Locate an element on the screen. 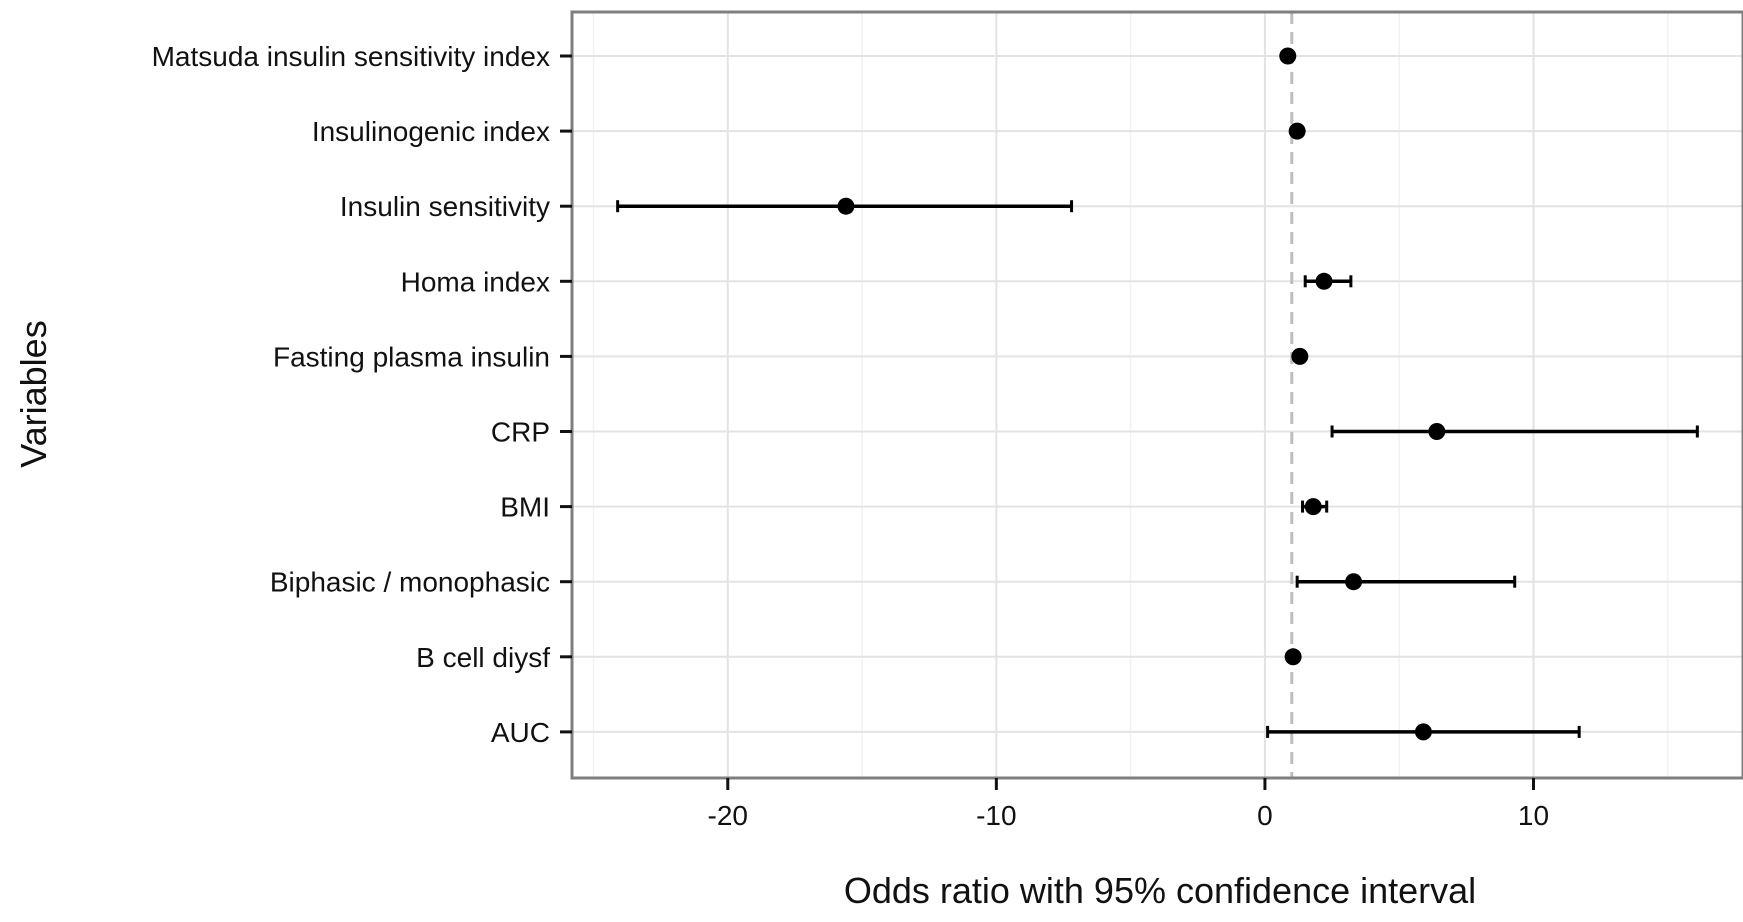 The image size is (1743, 922). x-tick-label: -10 is located at coordinates (996, 815).